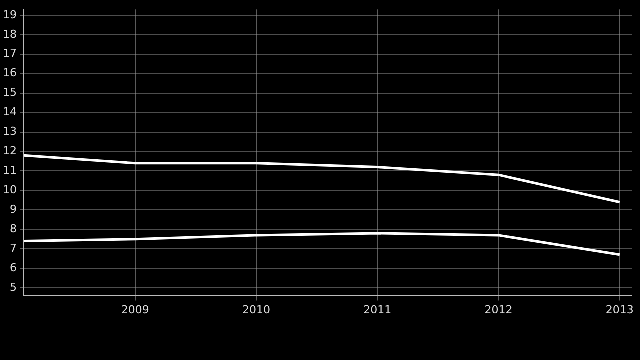 The image size is (640, 360). What do you see at coordinates (9, 15) in the screenshot?
I see `y-tick-label: 19` at bounding box center [9, 15].